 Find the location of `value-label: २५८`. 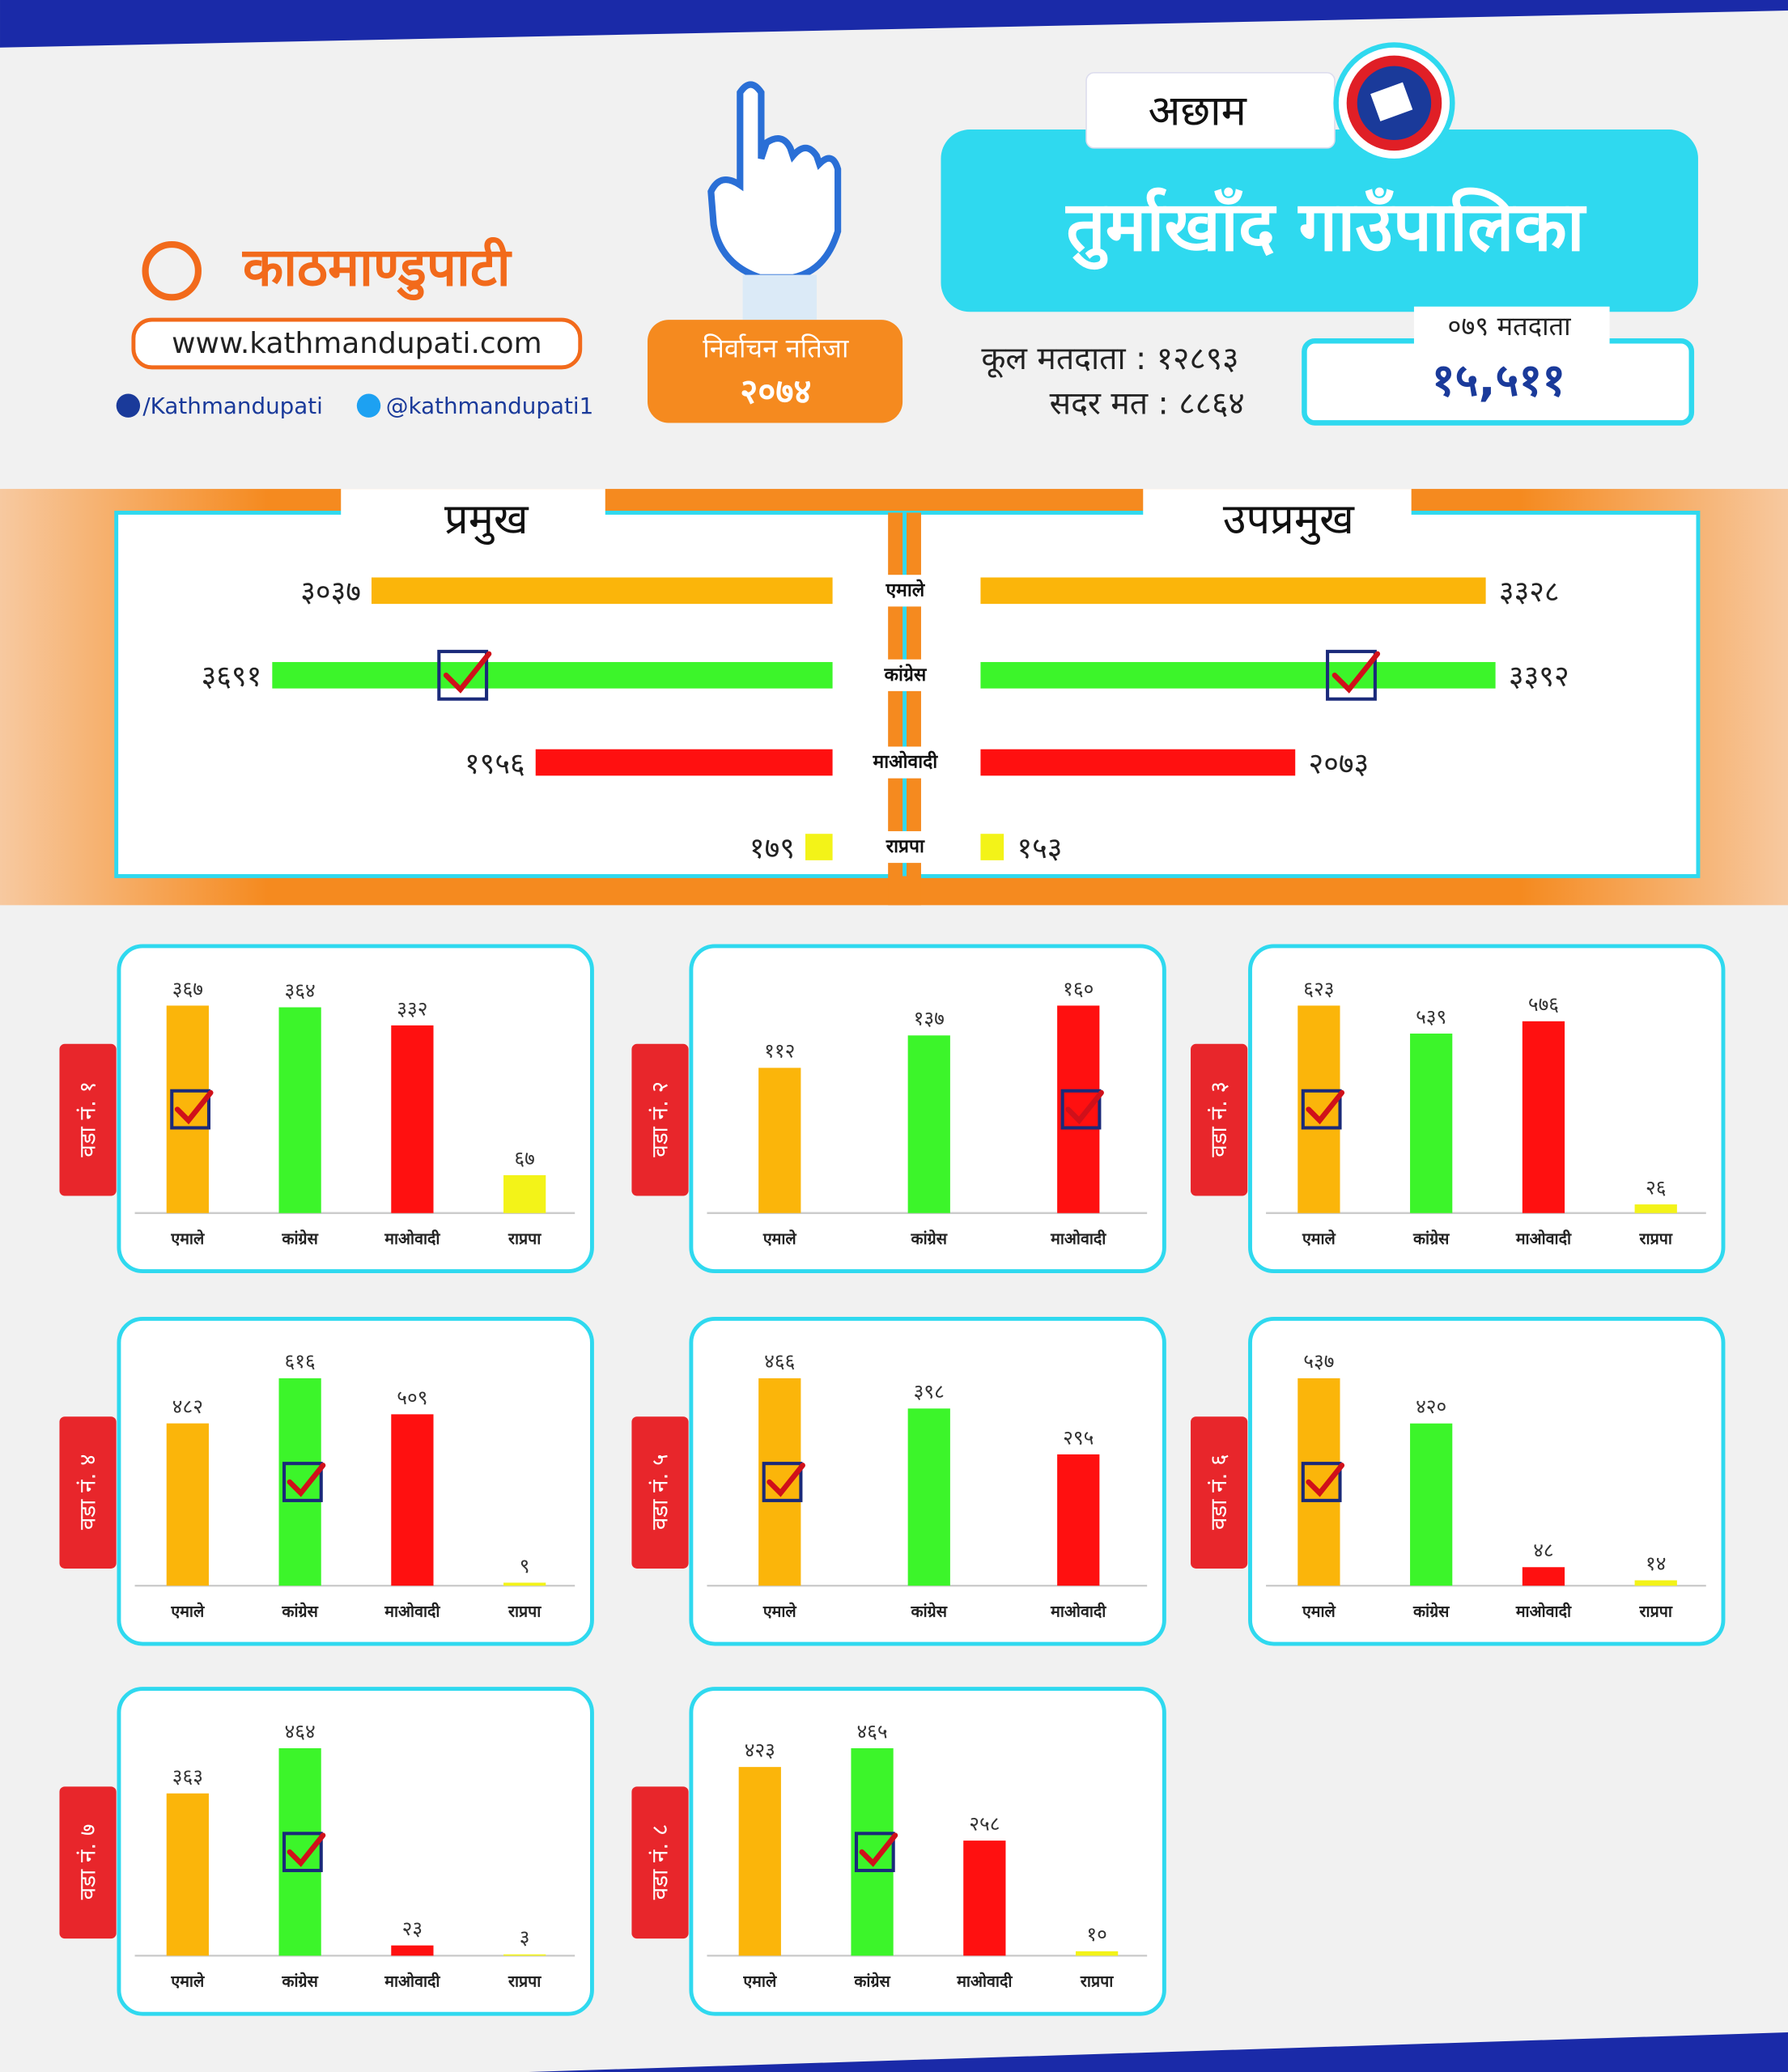

value-label: २५८ is located at coordinates (984, 1824).